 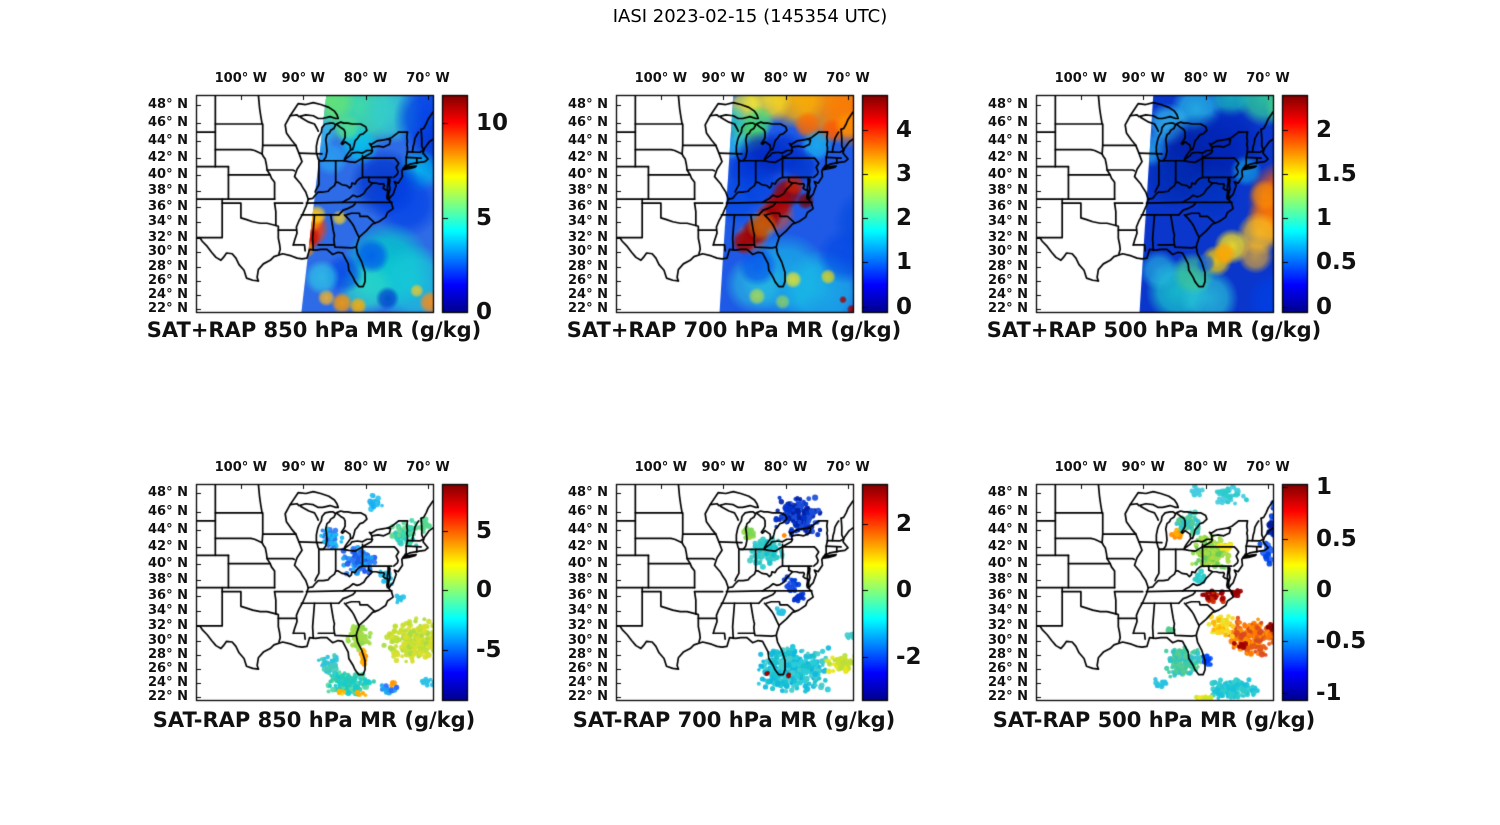 I want to click on colorbar-tick-label: -1, so click(x=1329, y=692).